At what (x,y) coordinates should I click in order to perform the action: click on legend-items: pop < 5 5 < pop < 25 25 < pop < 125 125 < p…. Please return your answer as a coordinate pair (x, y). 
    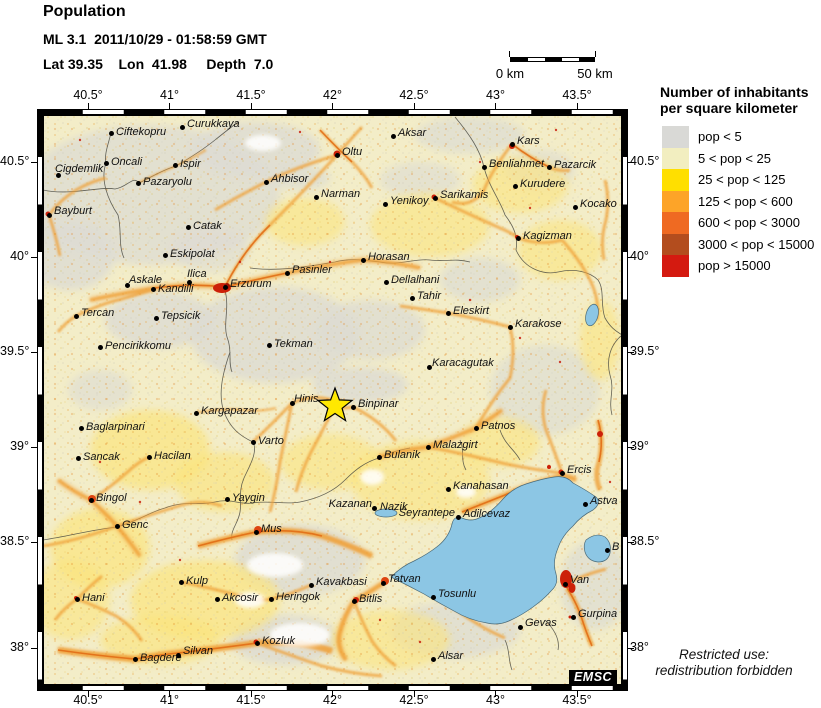
    Looking at the image, I should click on (738, 201).